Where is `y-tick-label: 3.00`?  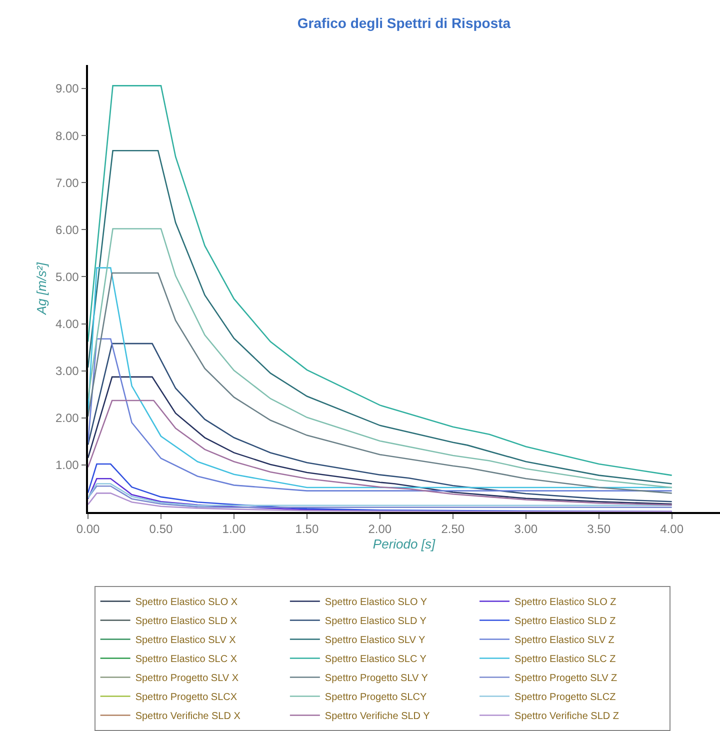
y-tick-label: 3.00 is located at coordinates (67, 371).